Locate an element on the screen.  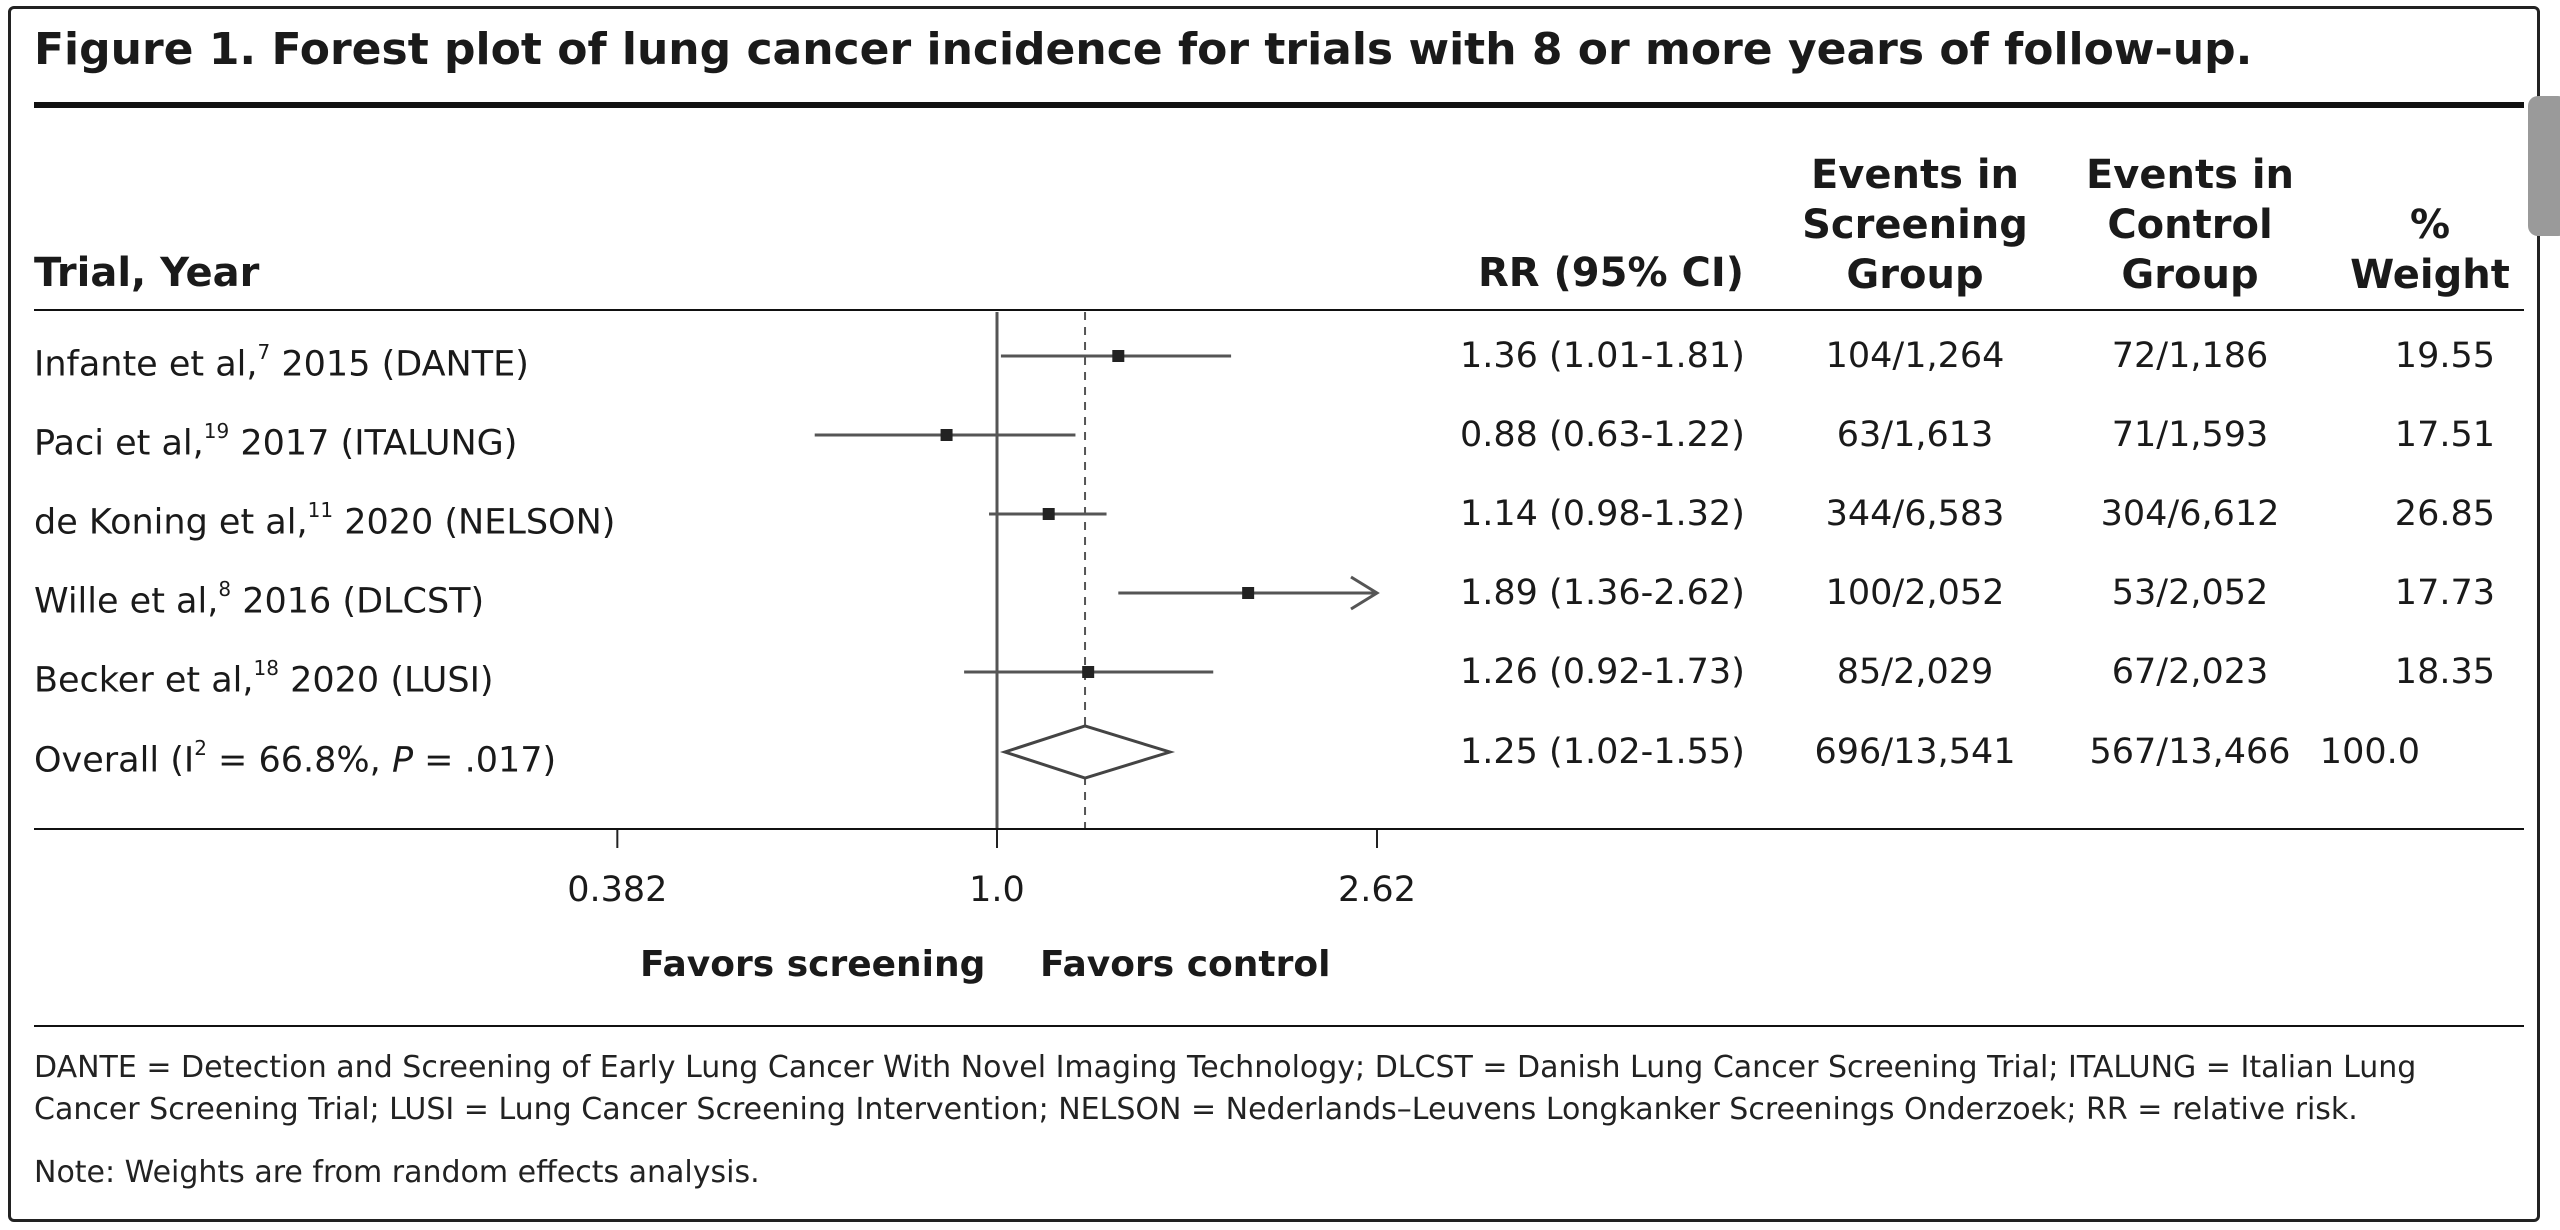
overall-label: Overall (I2 = 66.8%, P = .017) is located at coordinates (295, 758).